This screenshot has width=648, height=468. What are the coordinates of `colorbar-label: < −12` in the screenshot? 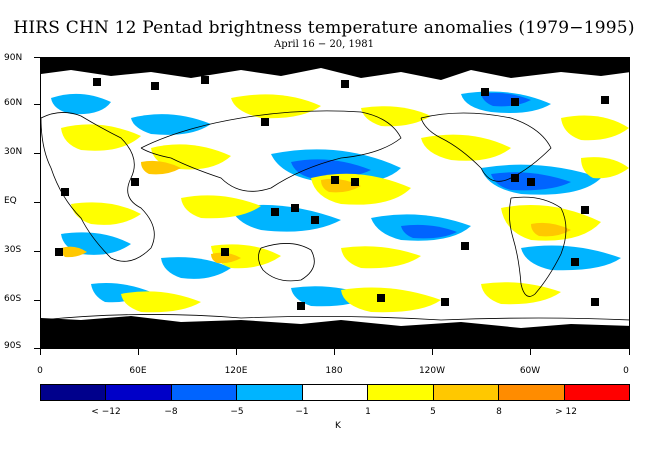 It's located at (106, 412).